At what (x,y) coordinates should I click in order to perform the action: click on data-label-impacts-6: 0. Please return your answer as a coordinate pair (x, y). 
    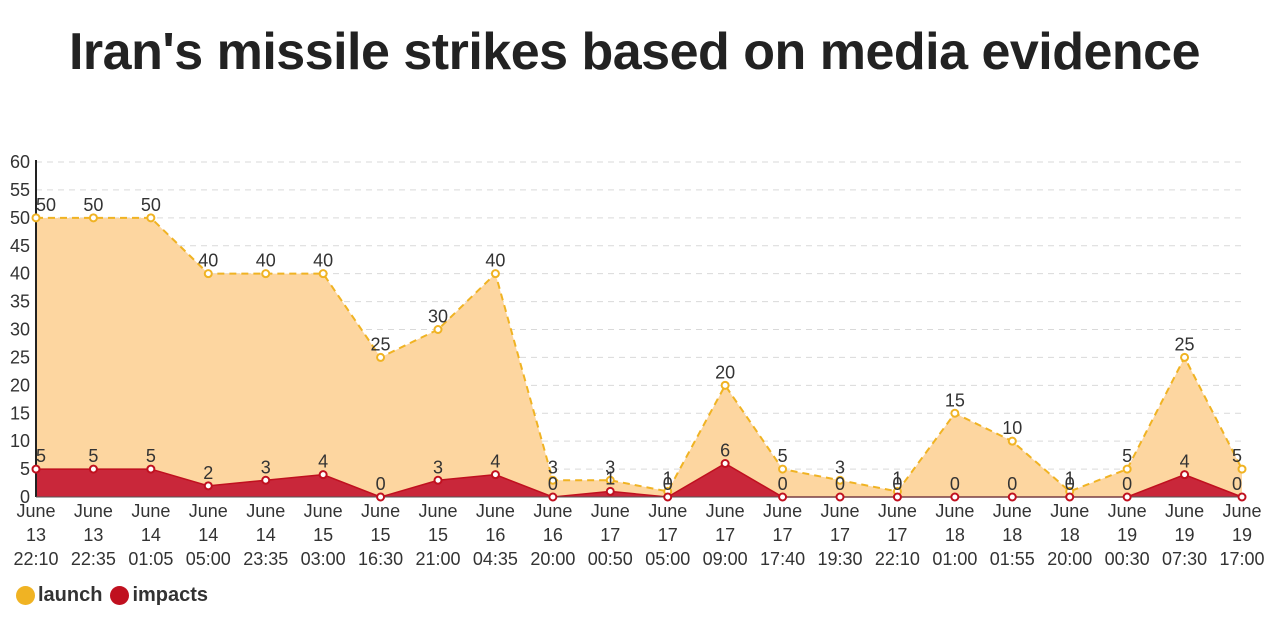
    Looking at the image, I should click on (381, 484).